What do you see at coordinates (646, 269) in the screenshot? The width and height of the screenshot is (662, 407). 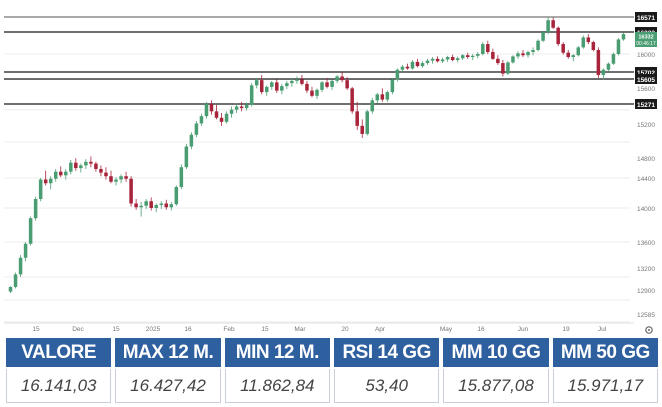 I see `y-tick-label: 13200` at bounding box center [646, 269].